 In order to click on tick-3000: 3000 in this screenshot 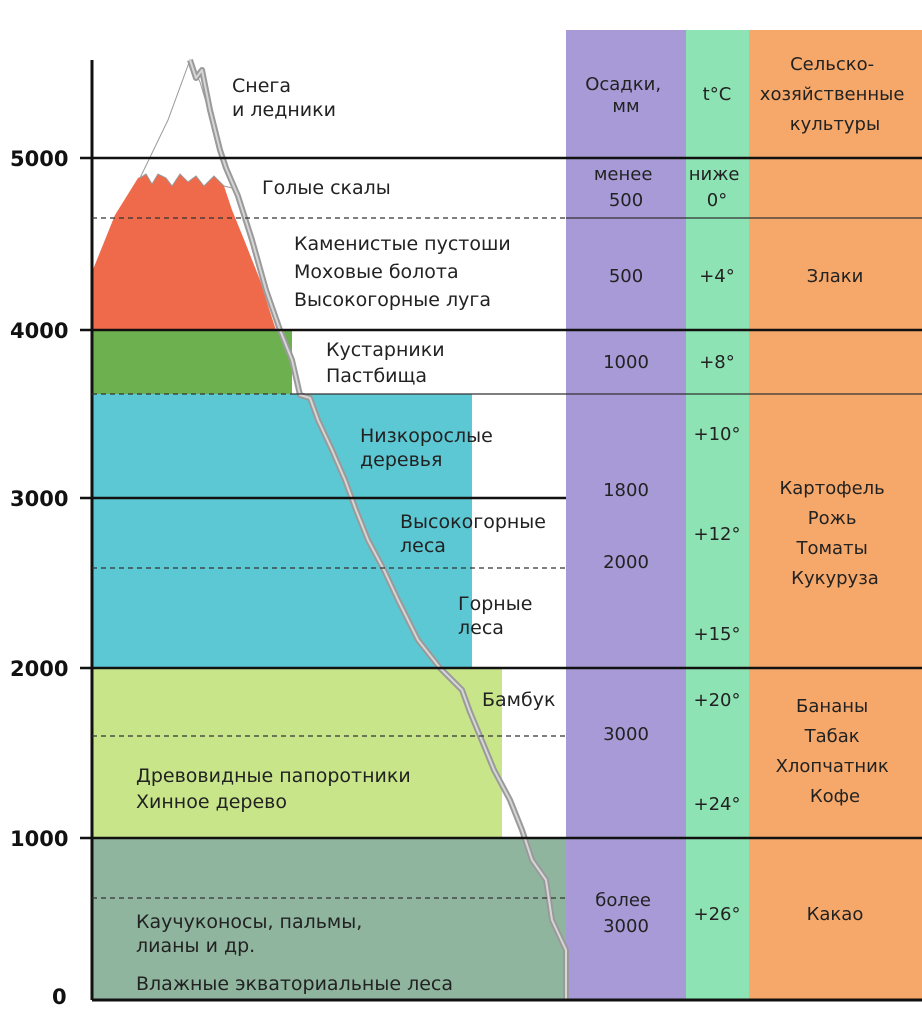, I will do `click(39, 499)`.